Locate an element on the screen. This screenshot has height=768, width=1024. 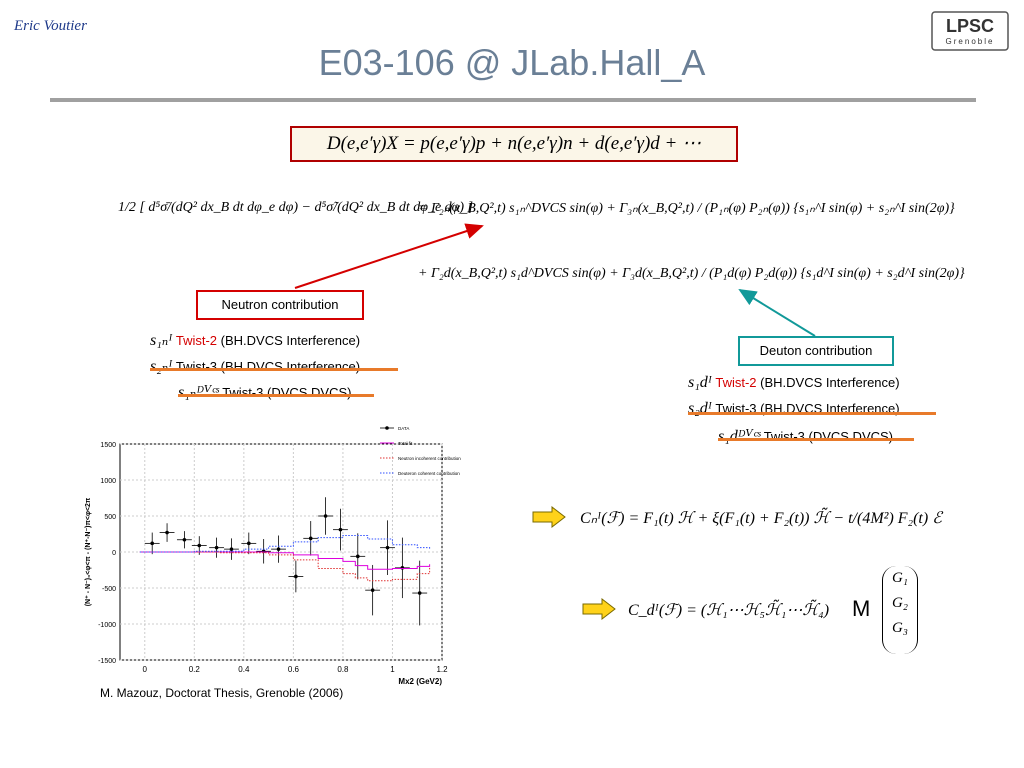
term-symbol: s₁dᴵ is located at coordinates (700, 382).